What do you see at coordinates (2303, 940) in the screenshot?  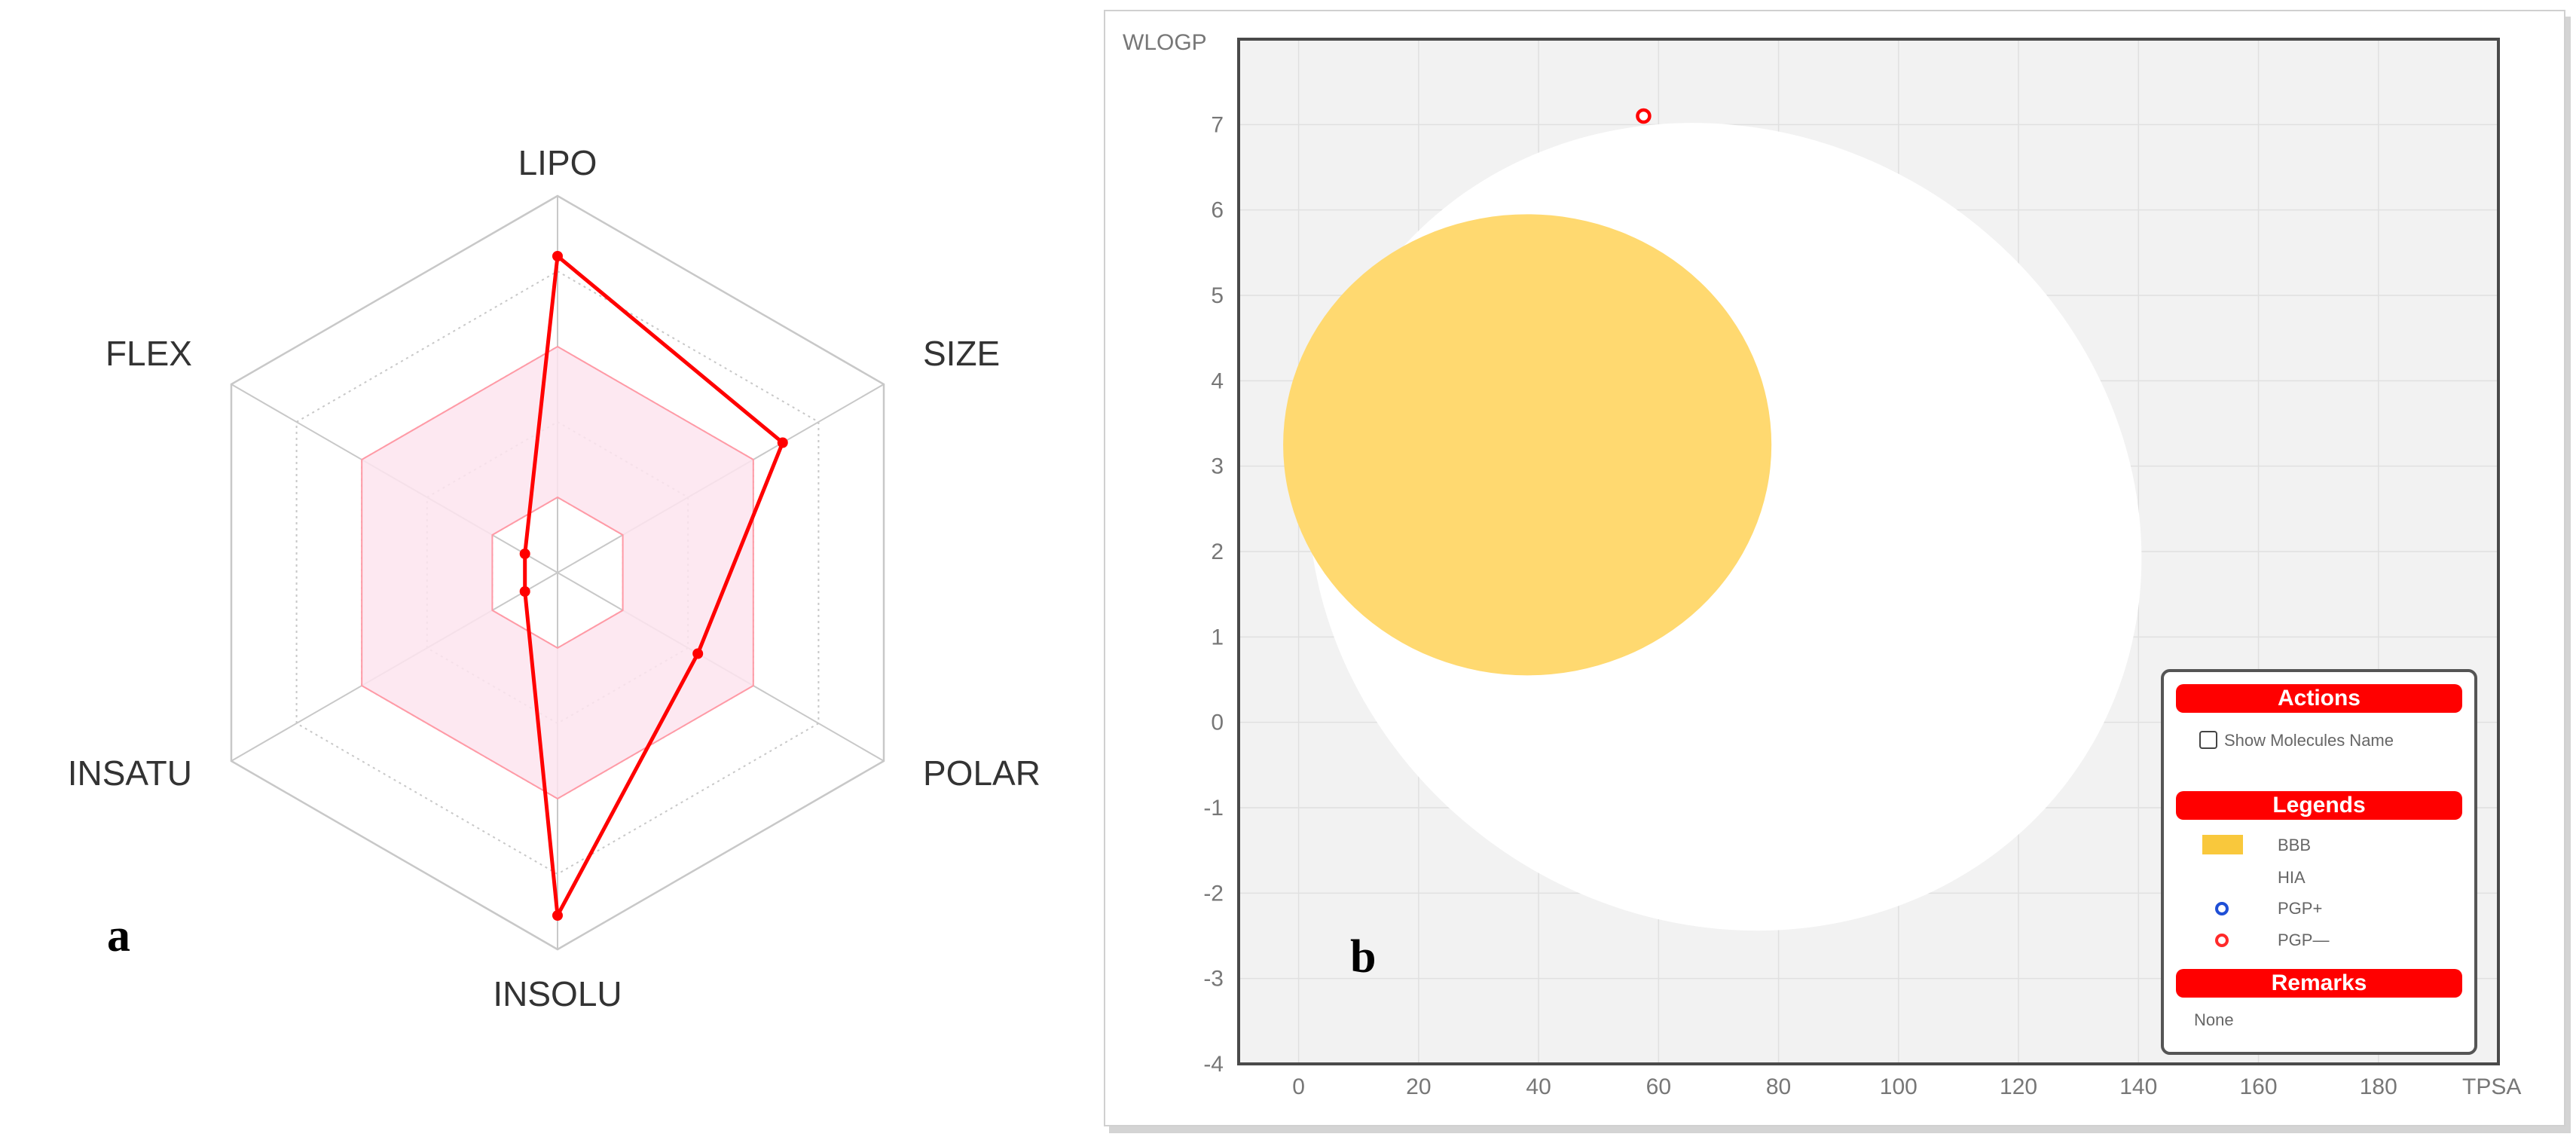 I see `legend-label-pgp-minus: PGP—` at bounding box center [2303, 940].